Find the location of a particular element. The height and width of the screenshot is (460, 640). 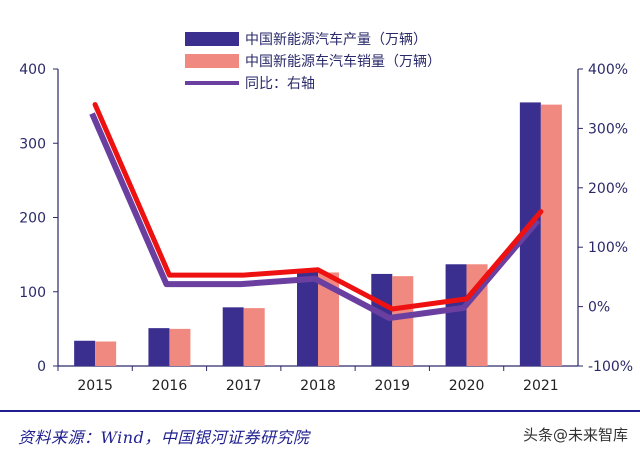

right-tick-label: 300% is located at coordinates (608, 129).